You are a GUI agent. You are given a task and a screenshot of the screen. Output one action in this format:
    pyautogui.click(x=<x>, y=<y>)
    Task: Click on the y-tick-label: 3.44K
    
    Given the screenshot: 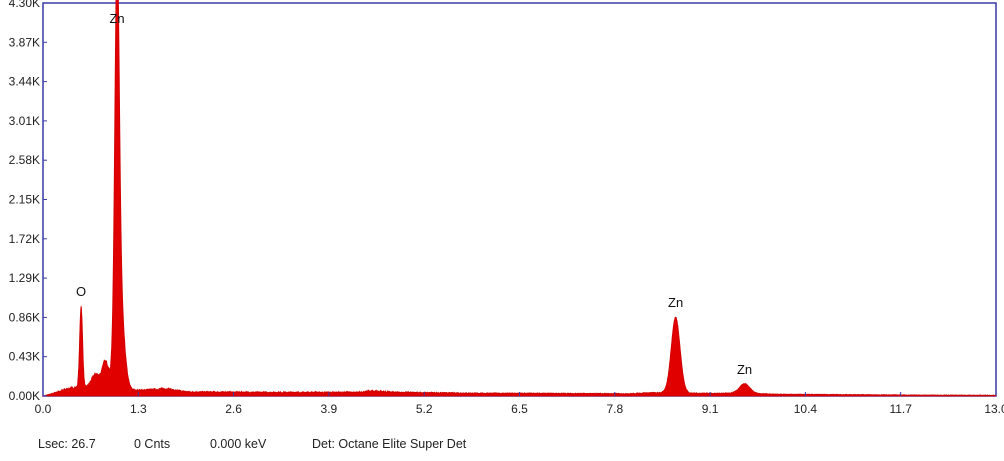 What is the action you would take?
    pyautogui.click(x=24, y=82)
    